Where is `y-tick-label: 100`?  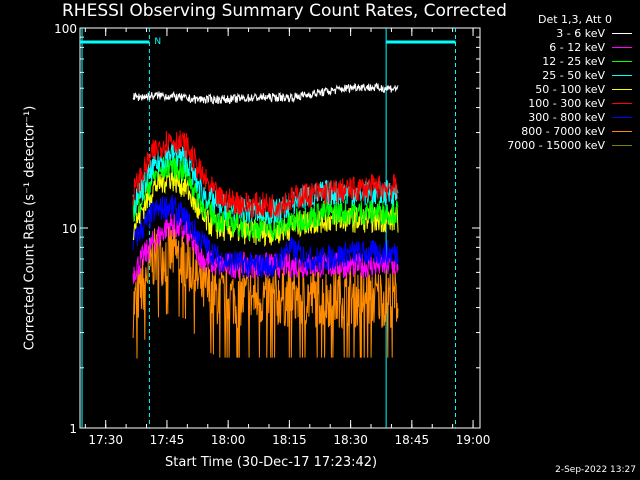
y-tick-label: 100 is located at coordinates (65, 29).